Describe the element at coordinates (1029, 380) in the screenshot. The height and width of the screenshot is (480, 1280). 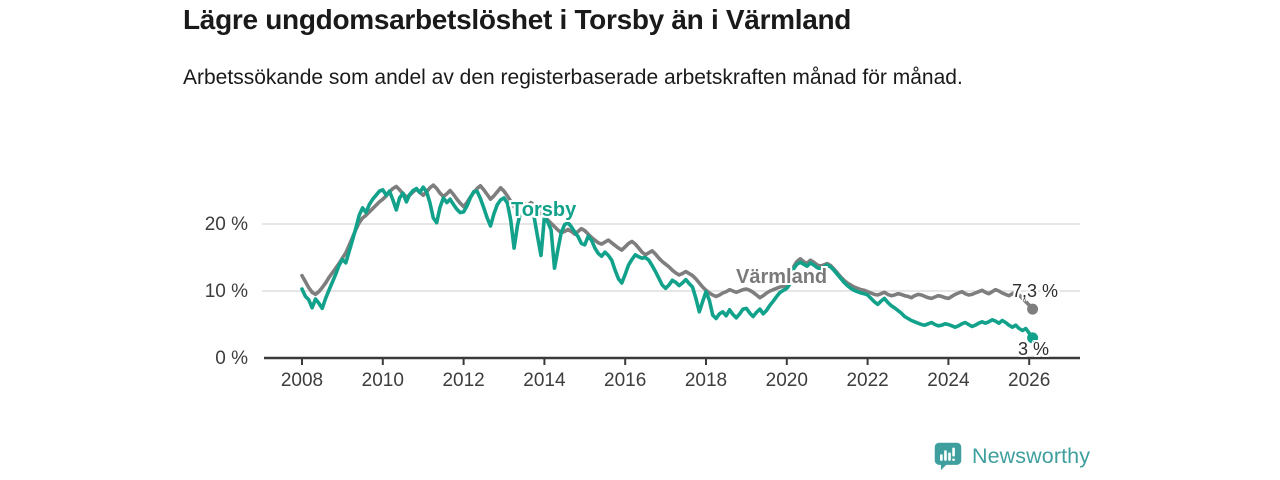
I see `svg-text: 2026` at that location.